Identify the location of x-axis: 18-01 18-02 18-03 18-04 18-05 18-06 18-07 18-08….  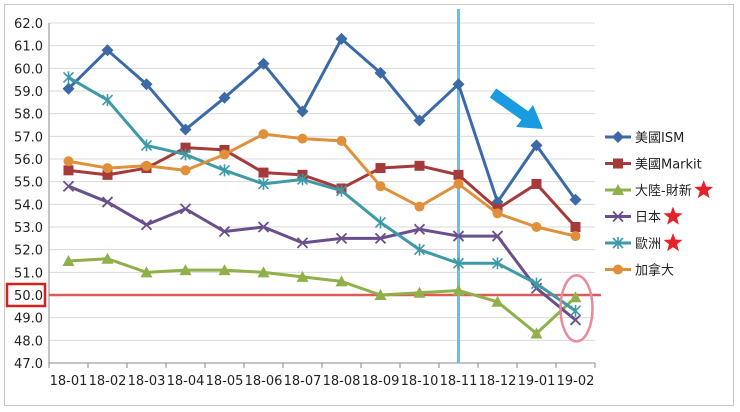
(322, 375).